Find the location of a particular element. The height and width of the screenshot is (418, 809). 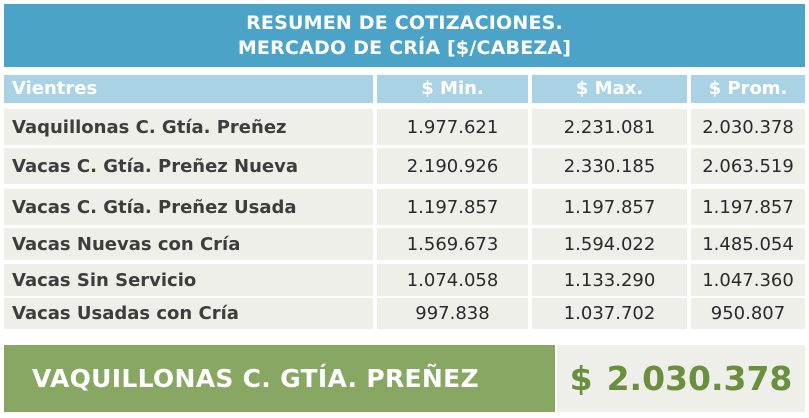

cell-max: 2.330.185 is located at coordinates (609, 166).